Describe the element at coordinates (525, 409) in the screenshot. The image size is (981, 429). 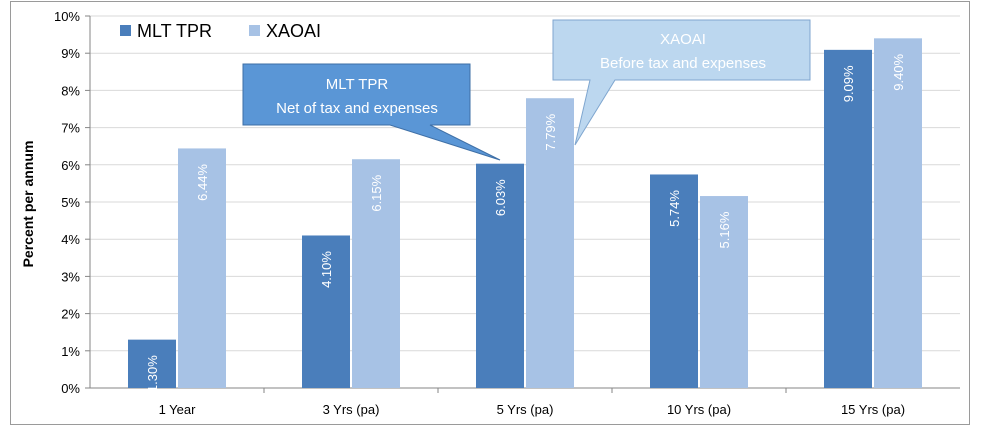
I see `x-tick-label: 5 Yrs (pa)` at that location.